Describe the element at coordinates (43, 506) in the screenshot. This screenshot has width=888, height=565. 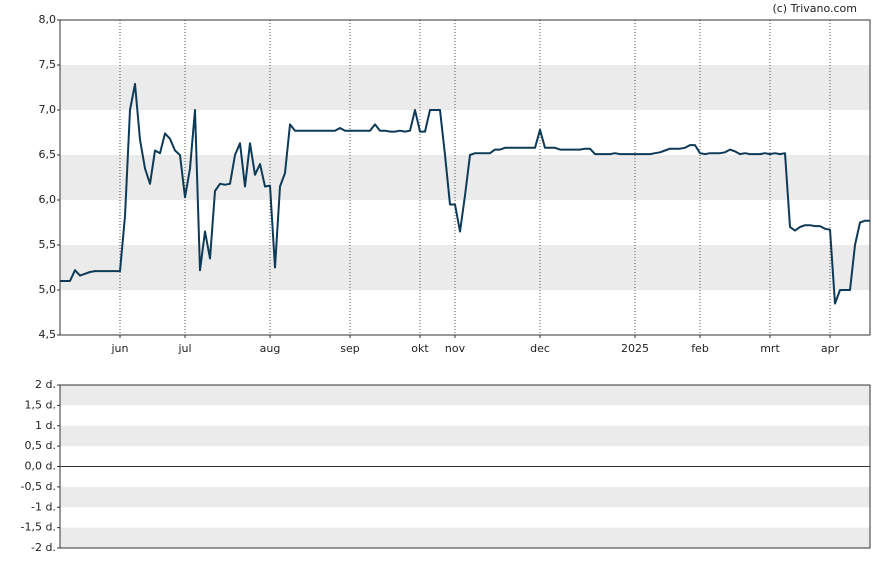
I see `y-tick-label: -1 d.` at that location.